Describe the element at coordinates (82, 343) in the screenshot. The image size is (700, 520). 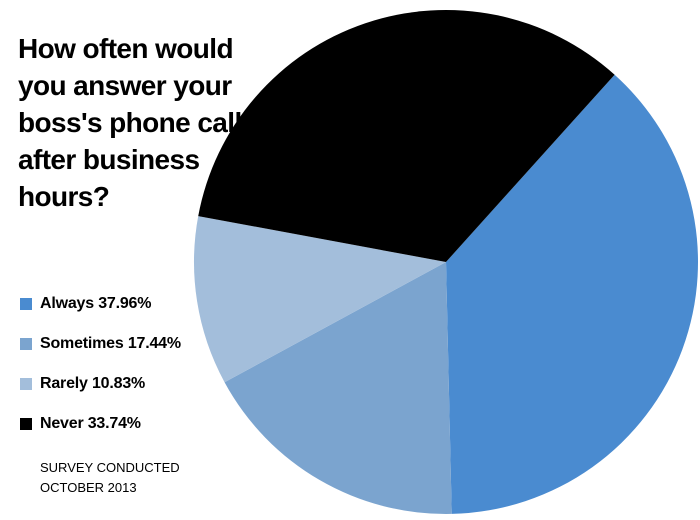
I see `legend-label: Sometimes` at that location.